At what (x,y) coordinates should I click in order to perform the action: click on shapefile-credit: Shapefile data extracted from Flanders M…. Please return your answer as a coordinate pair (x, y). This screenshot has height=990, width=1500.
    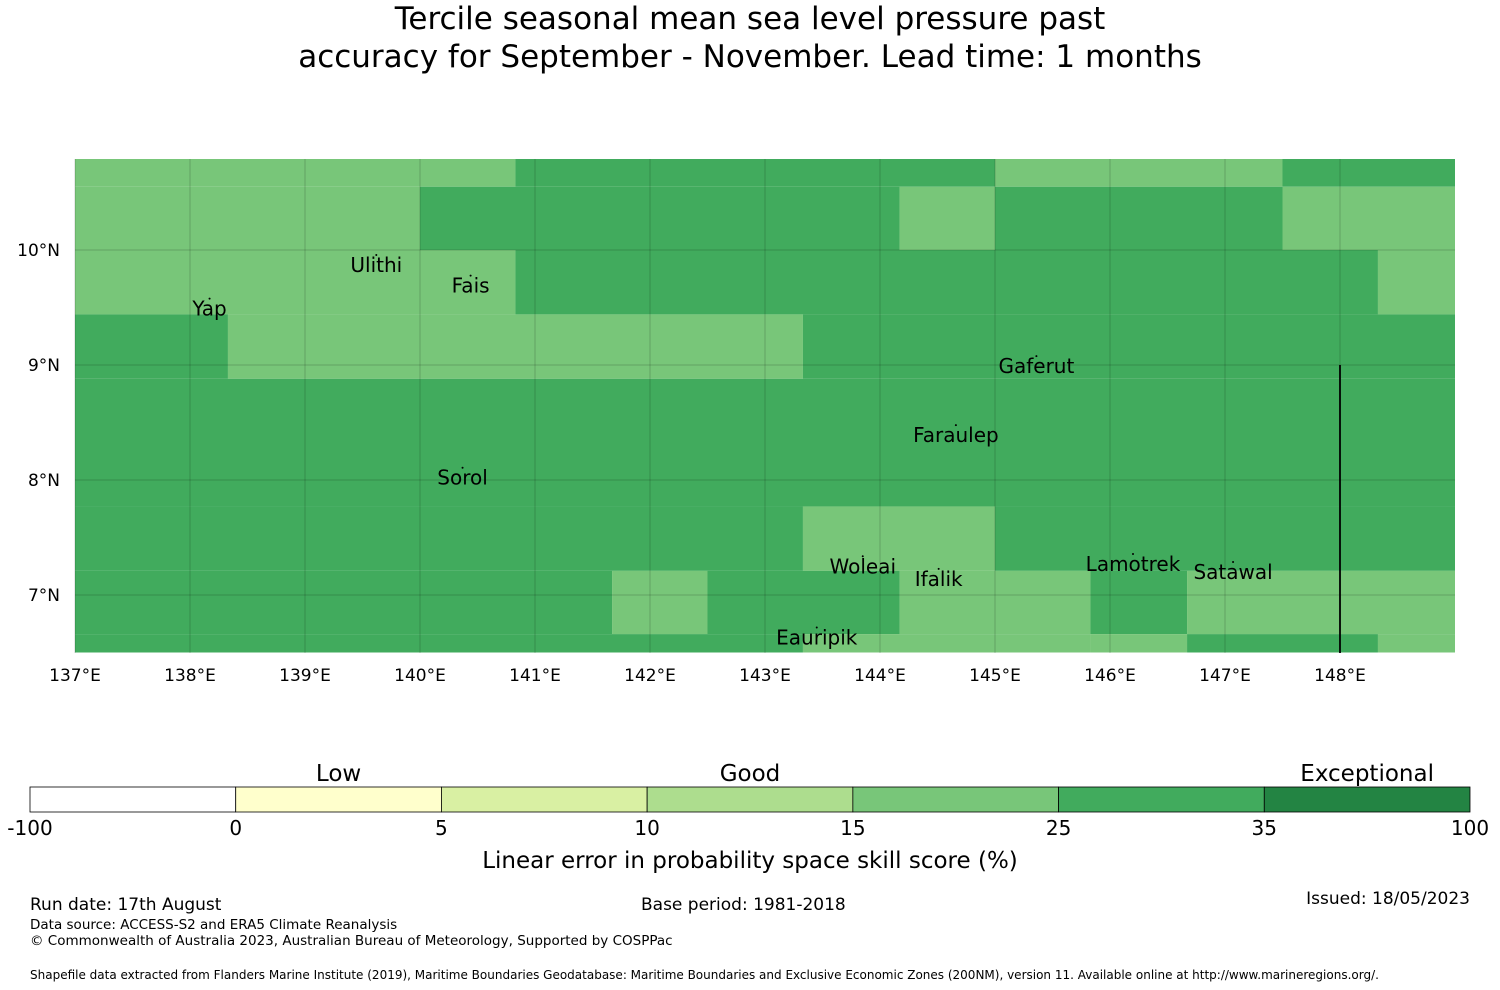
    Looking at the image, I should click on (704, 975).